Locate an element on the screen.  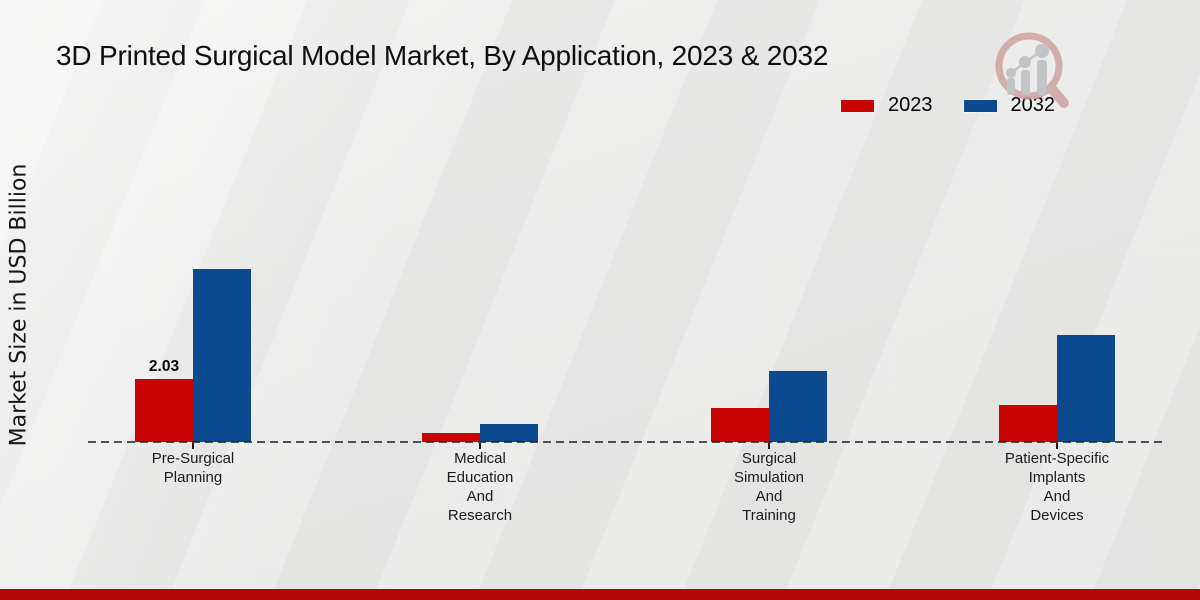
bar-2023-pre-surgical-planning is located at coordinates (164, 410).